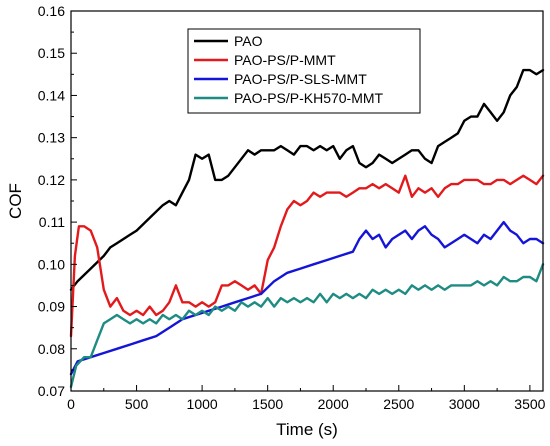 The width and height of the screenshot is (550, 446). I want to click on legend-label: PAO-PS/P-MMT, so click(285, 60).